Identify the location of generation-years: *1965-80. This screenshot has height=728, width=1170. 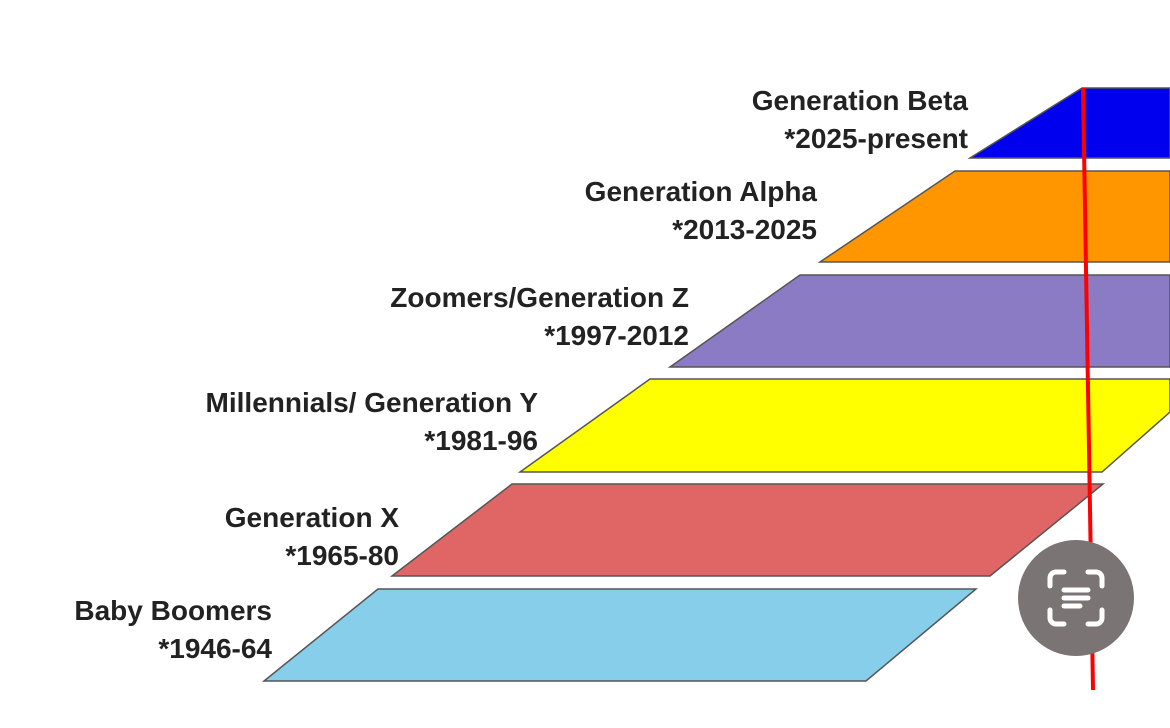
(342, 555).